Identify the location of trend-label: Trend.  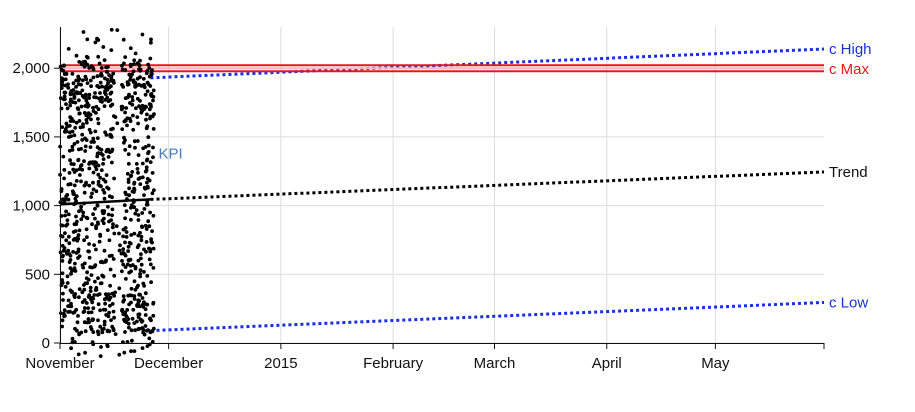
(848, 172).